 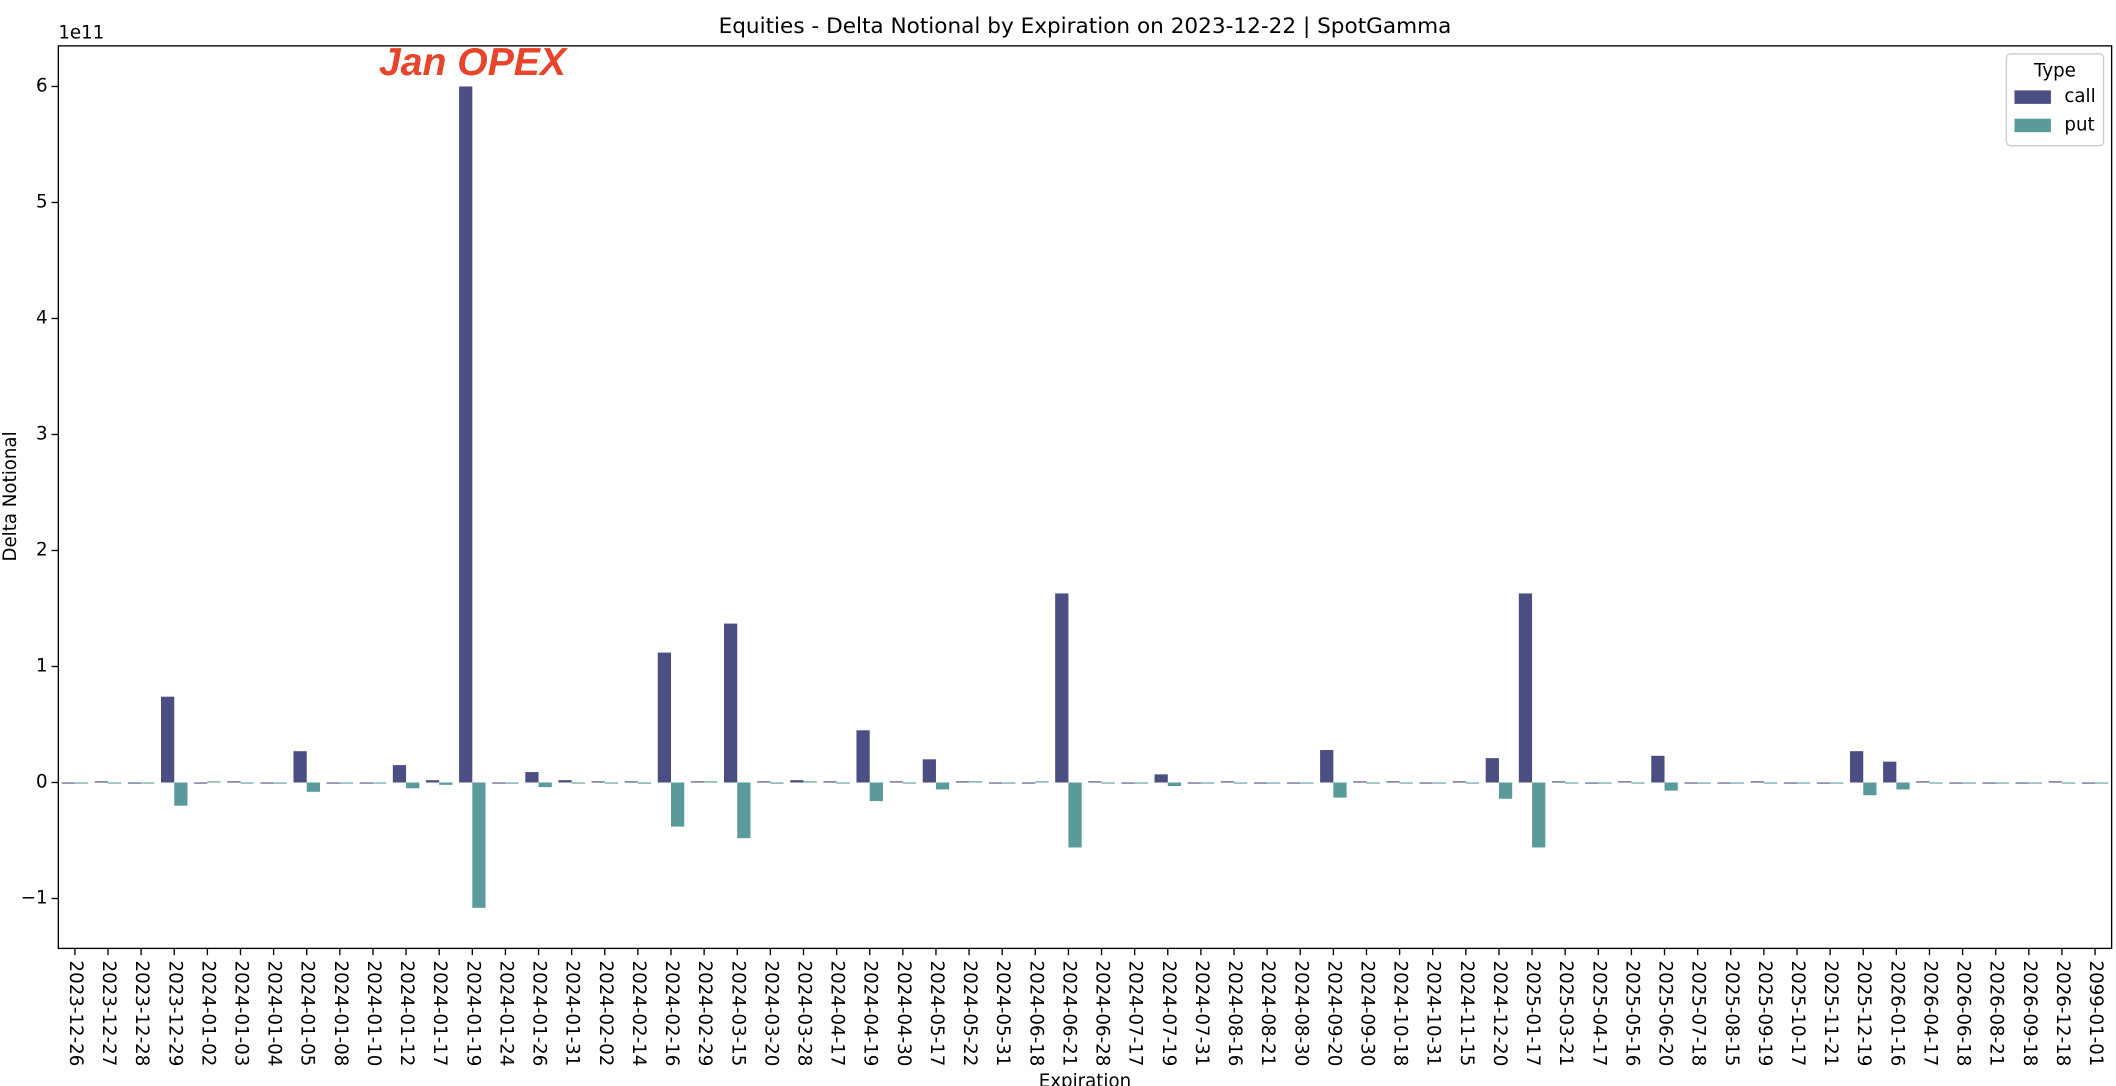 What do you see at coordinates (1598, 1014) in the screenshot?
I see `x-tick-label: 2025-04-17` at bounding box center [1598, 1014].